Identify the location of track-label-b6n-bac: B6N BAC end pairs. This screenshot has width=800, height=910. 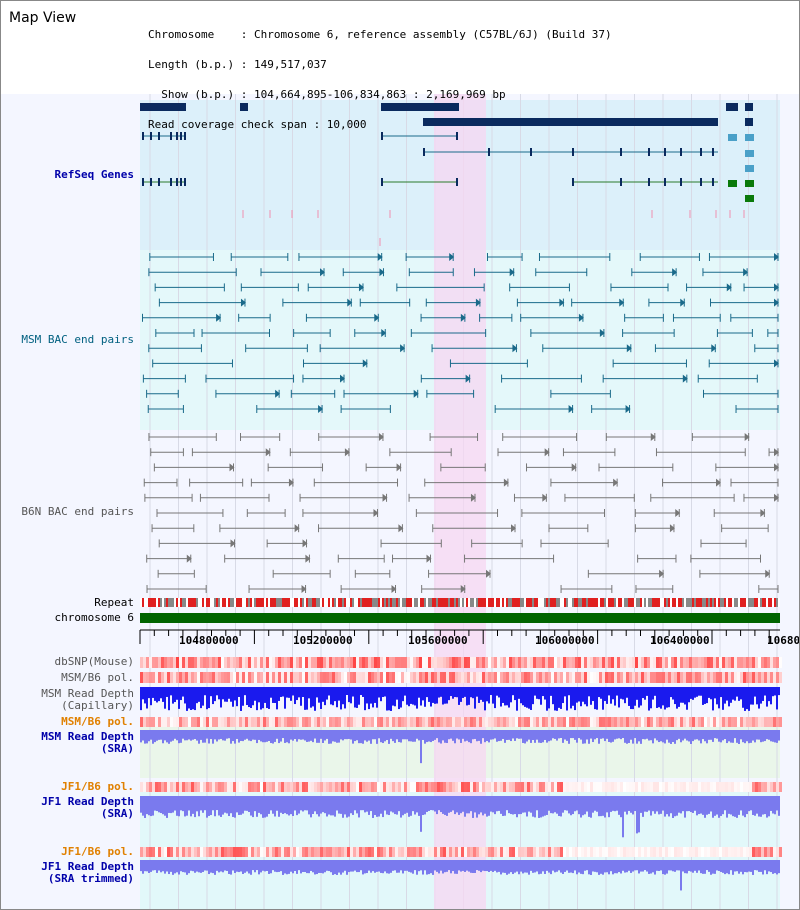
(77, 511).